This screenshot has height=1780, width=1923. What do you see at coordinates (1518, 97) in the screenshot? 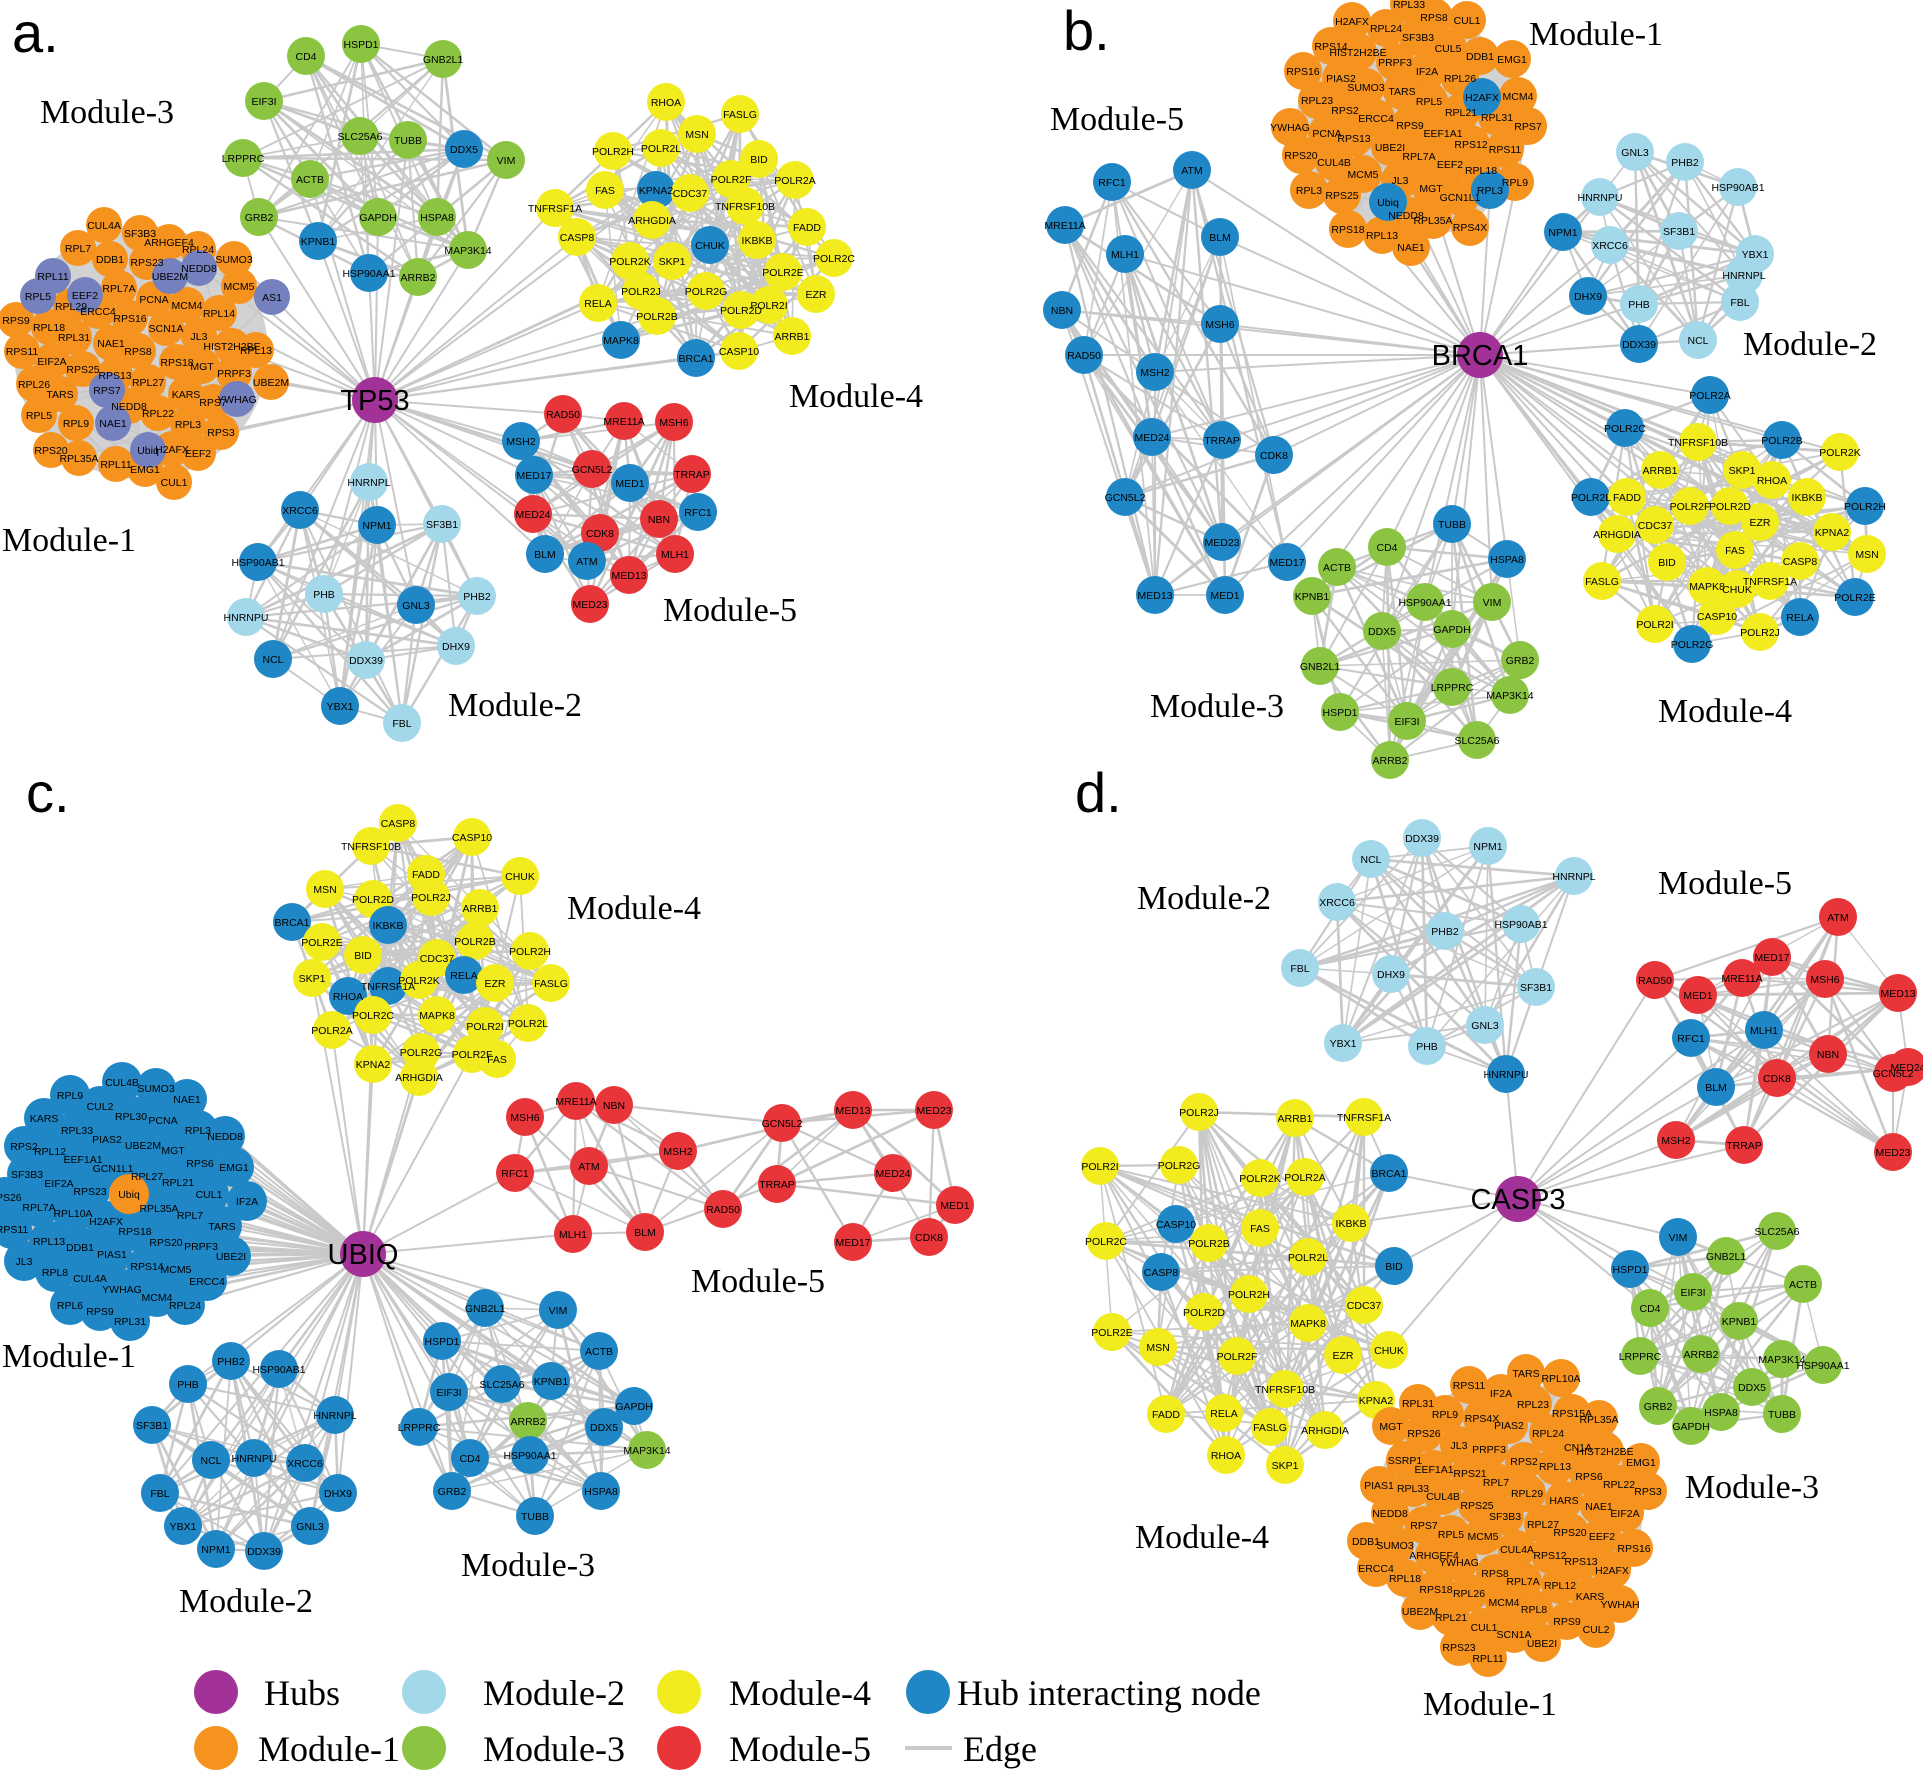
I see `svg-text: MCM4` at bounding box center [1518, 97].